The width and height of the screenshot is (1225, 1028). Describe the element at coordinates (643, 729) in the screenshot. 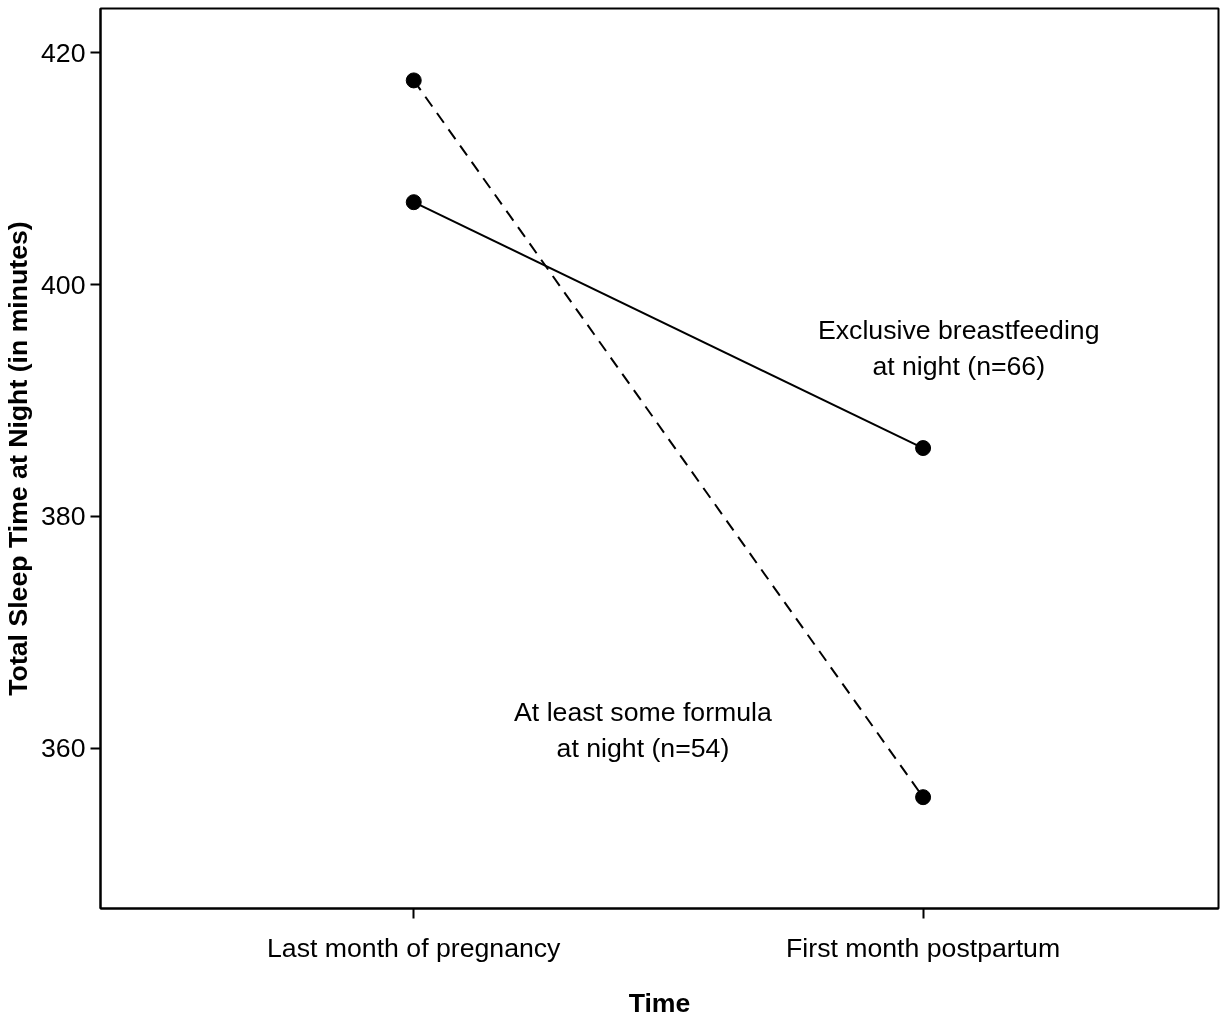

I see `text: At least some formula at night (n=54)` at that location.